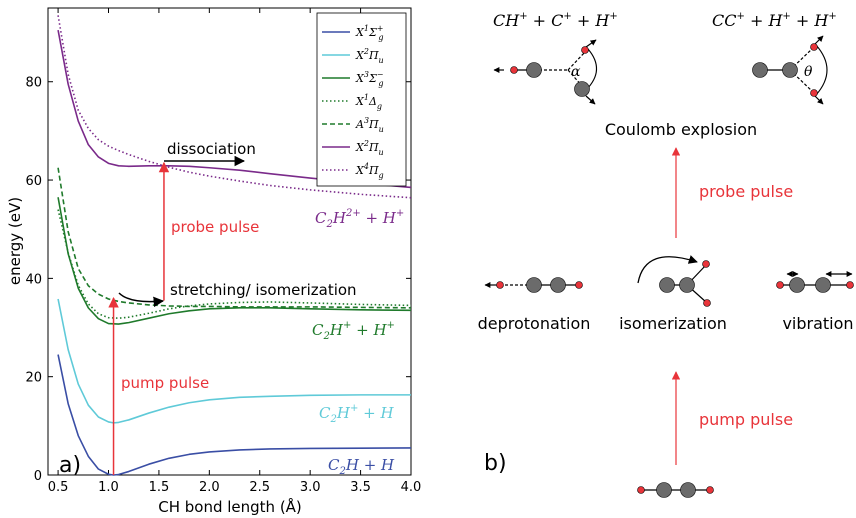 The image size is (856, 518). What do you see at coordinates (495, 463) in the screenshot?
I see `panel-b-label: b)` at bounding box center [495, 463].